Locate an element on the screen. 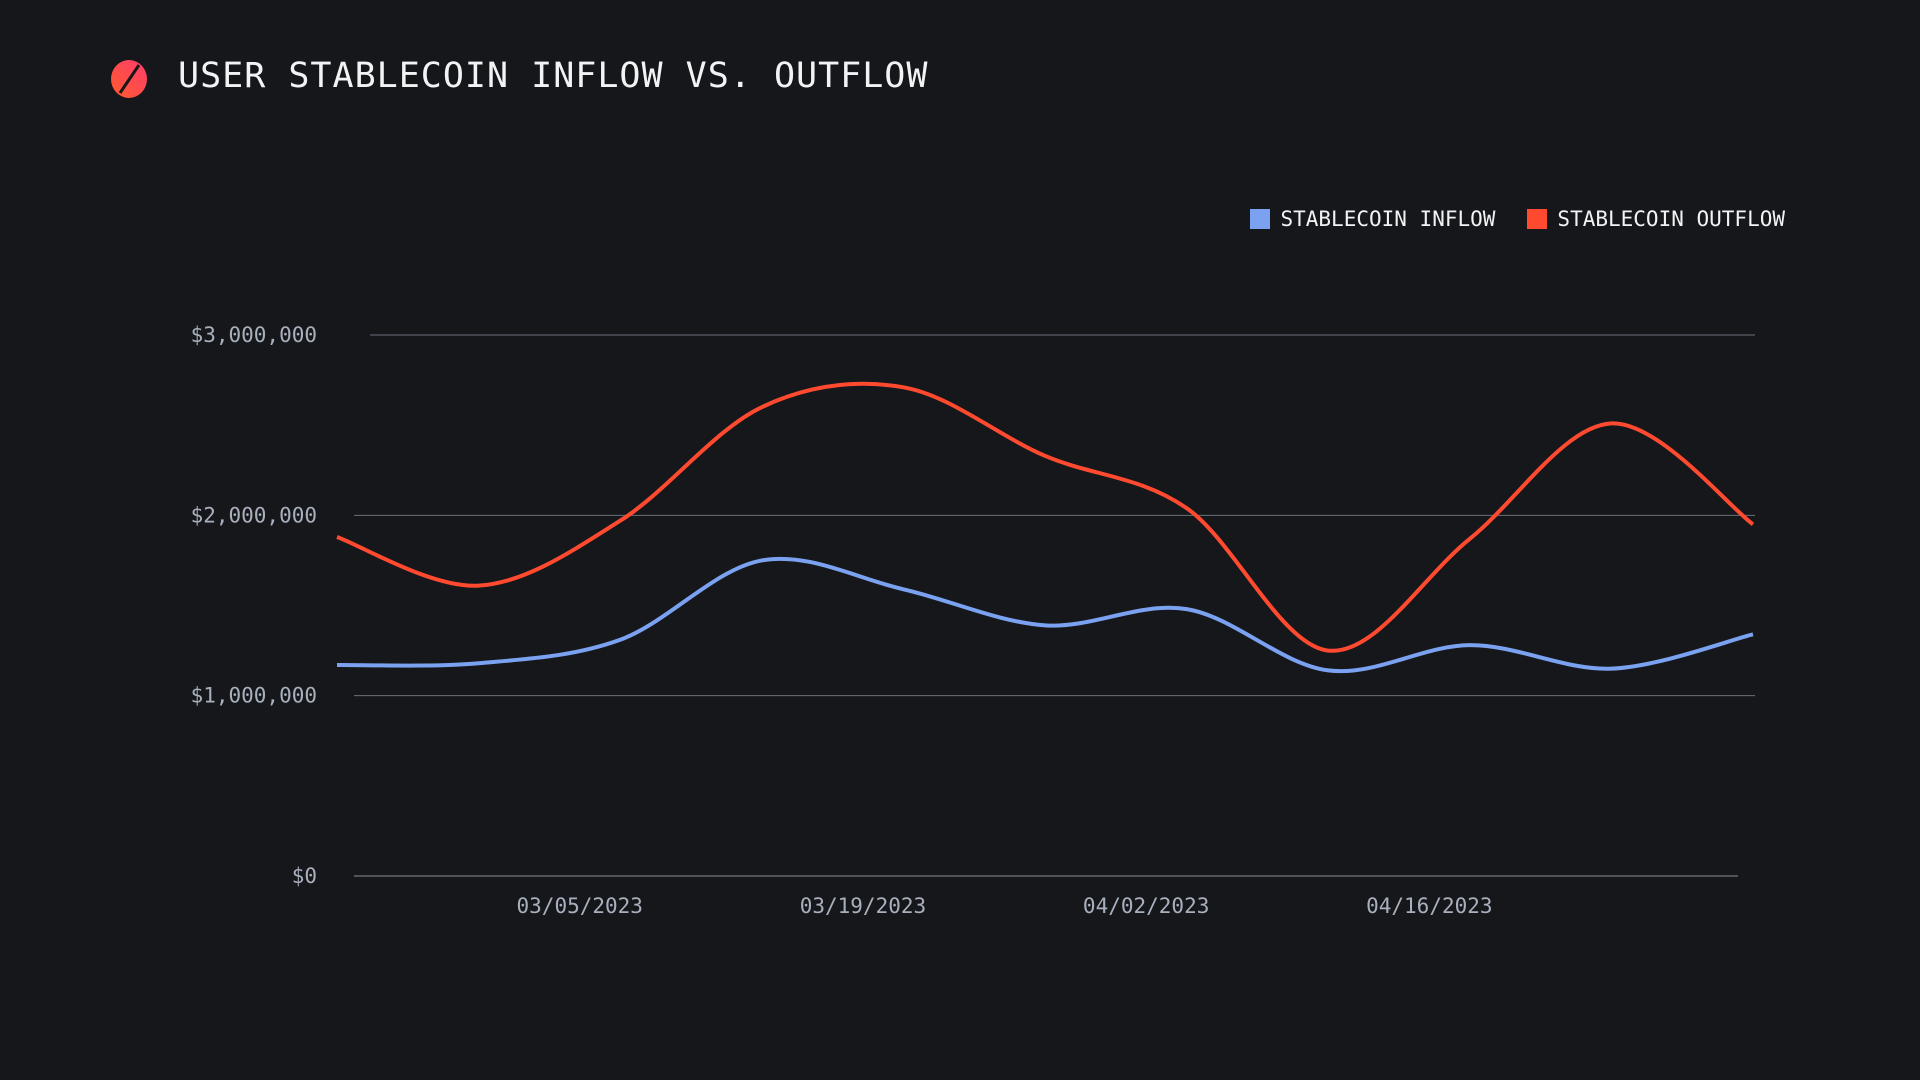 This screenshot has height=1080, width=1920. x-tick-label: 04/02/2023 is located at coordinates (1146, 906).